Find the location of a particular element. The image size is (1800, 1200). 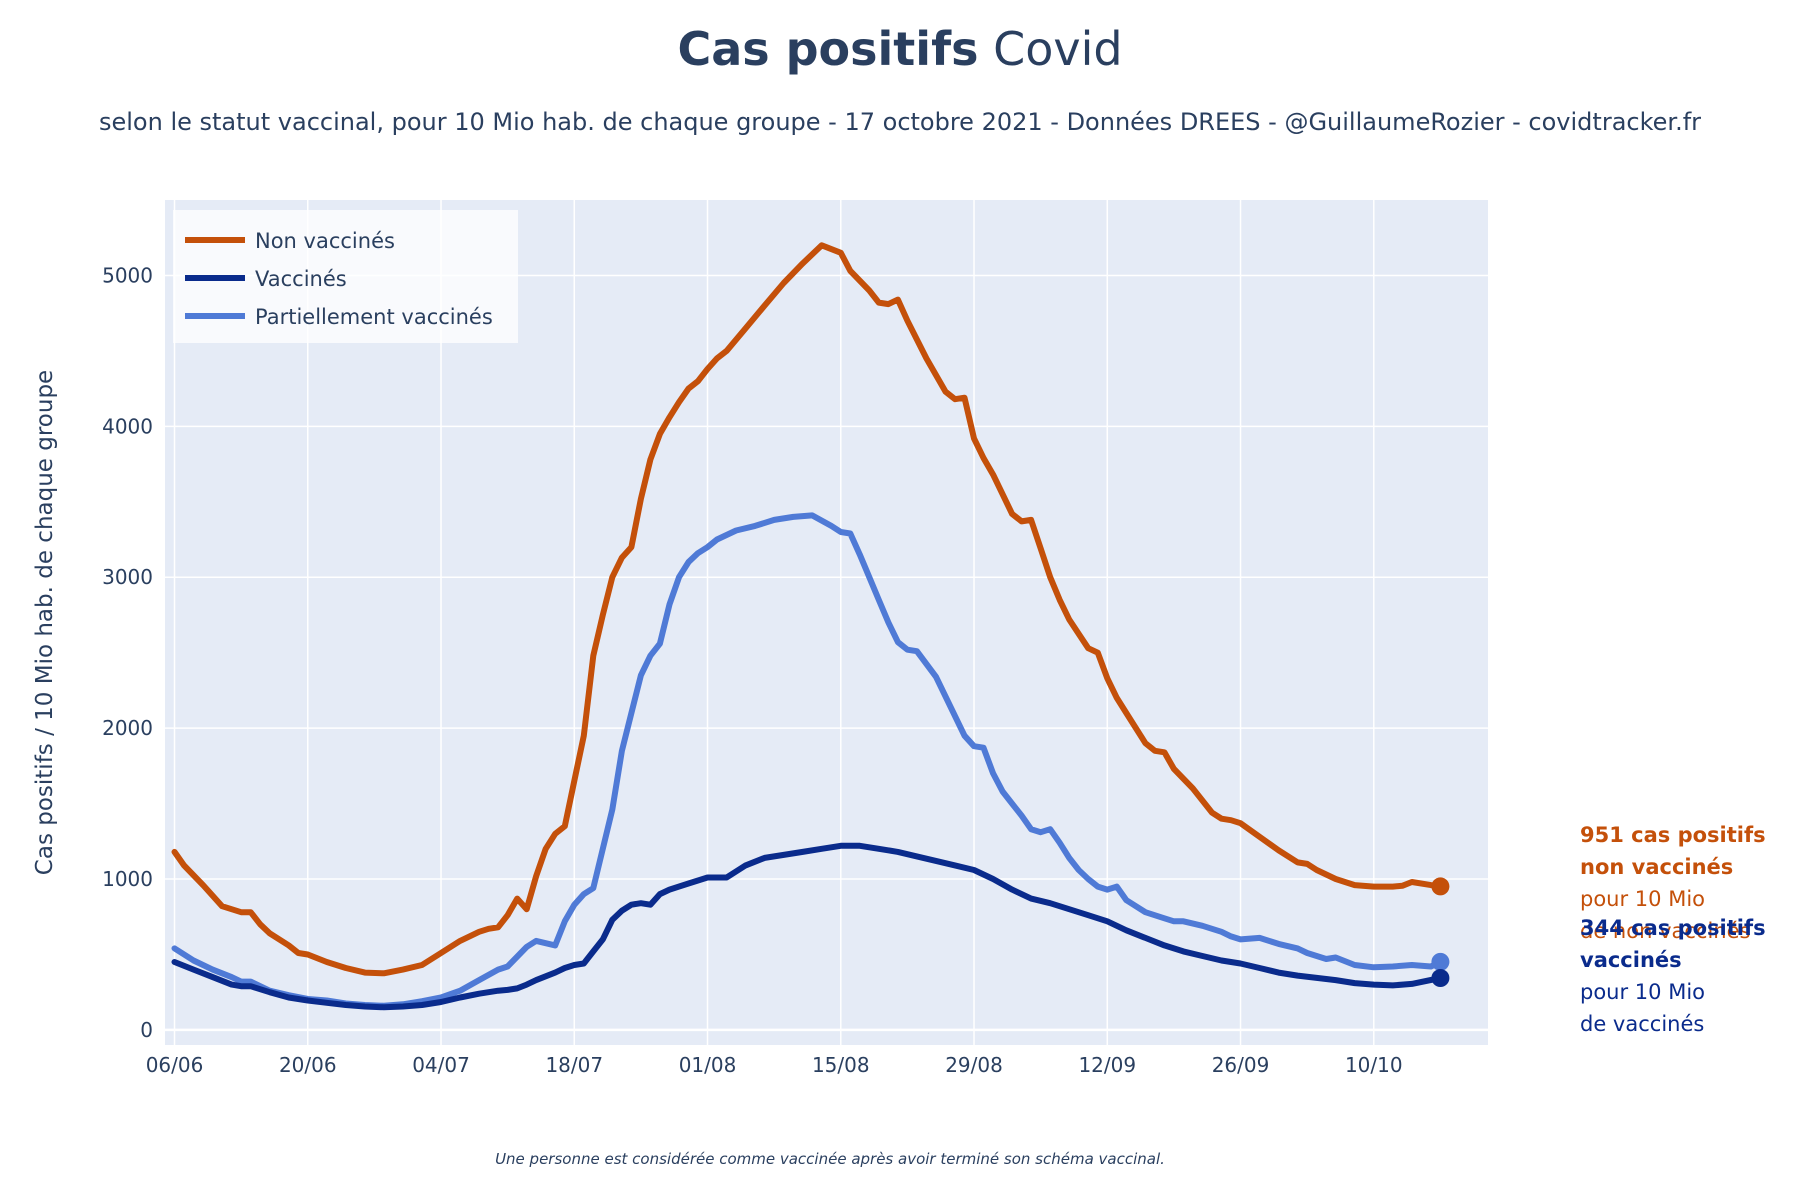

y-tick-label: 3000 is located at coordinates (127, 577).